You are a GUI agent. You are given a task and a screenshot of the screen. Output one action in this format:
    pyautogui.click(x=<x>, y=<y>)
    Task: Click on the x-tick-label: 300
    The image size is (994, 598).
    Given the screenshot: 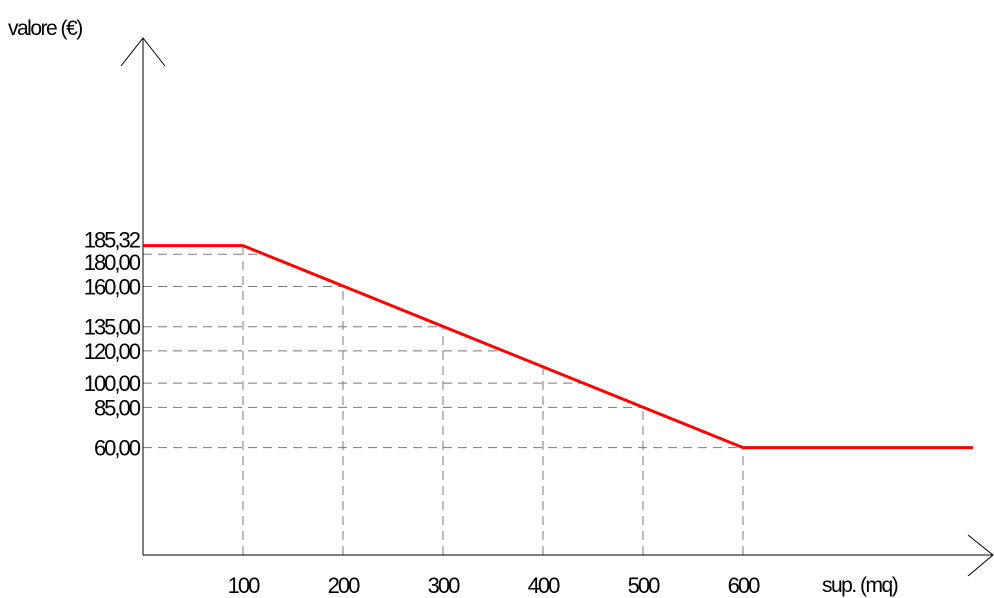 What is the action you would take?
    pyautogui.click(x=444, y=585)
    